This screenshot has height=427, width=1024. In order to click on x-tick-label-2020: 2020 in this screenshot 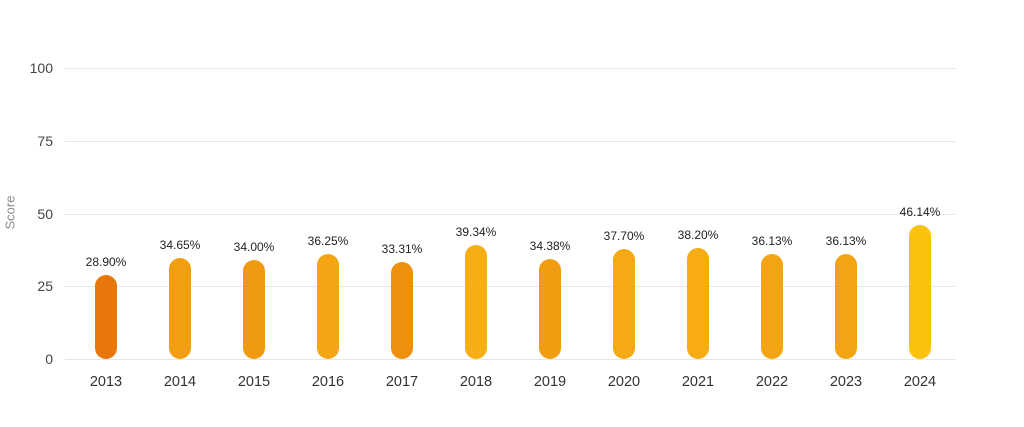, I will do `click(624, 382)`.